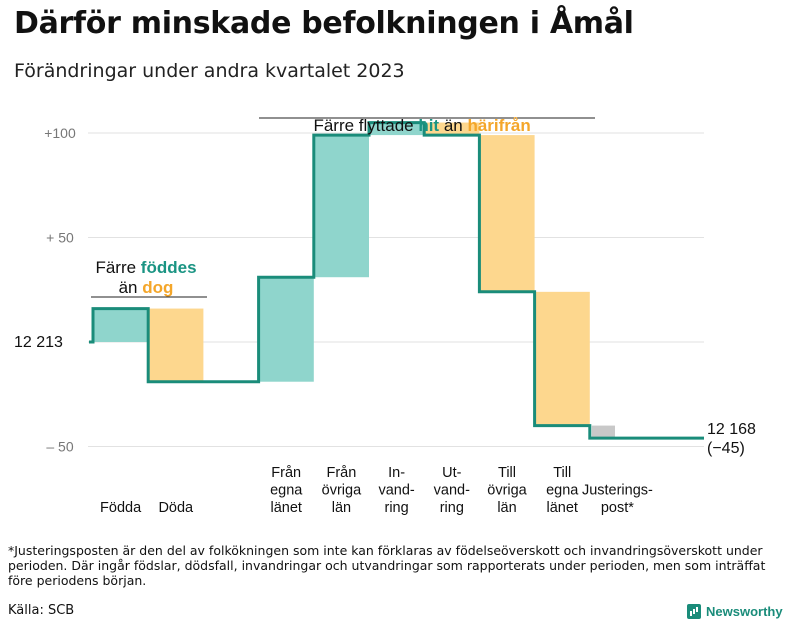 Image resolution: width=800 pixels, height=625 pixels. I want to click on x-label-4-line-0: In-, so click(396, 473).